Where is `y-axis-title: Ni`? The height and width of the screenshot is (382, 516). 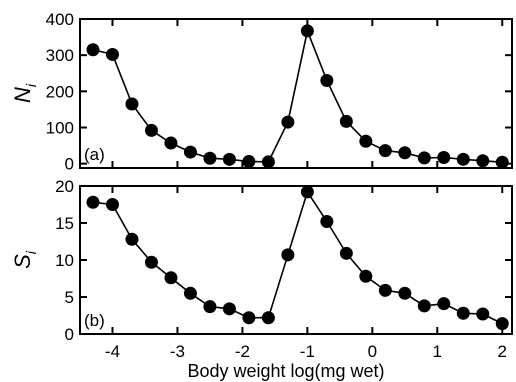
y-axis-title: Ni is located at coordinates (24, 93).